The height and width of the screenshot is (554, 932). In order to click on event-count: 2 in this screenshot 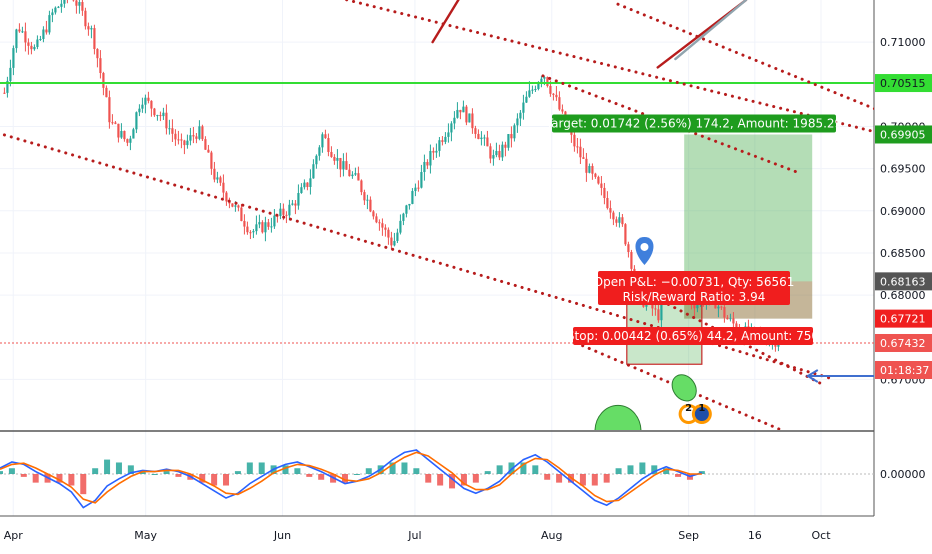, I will do `click(688, 408)`.